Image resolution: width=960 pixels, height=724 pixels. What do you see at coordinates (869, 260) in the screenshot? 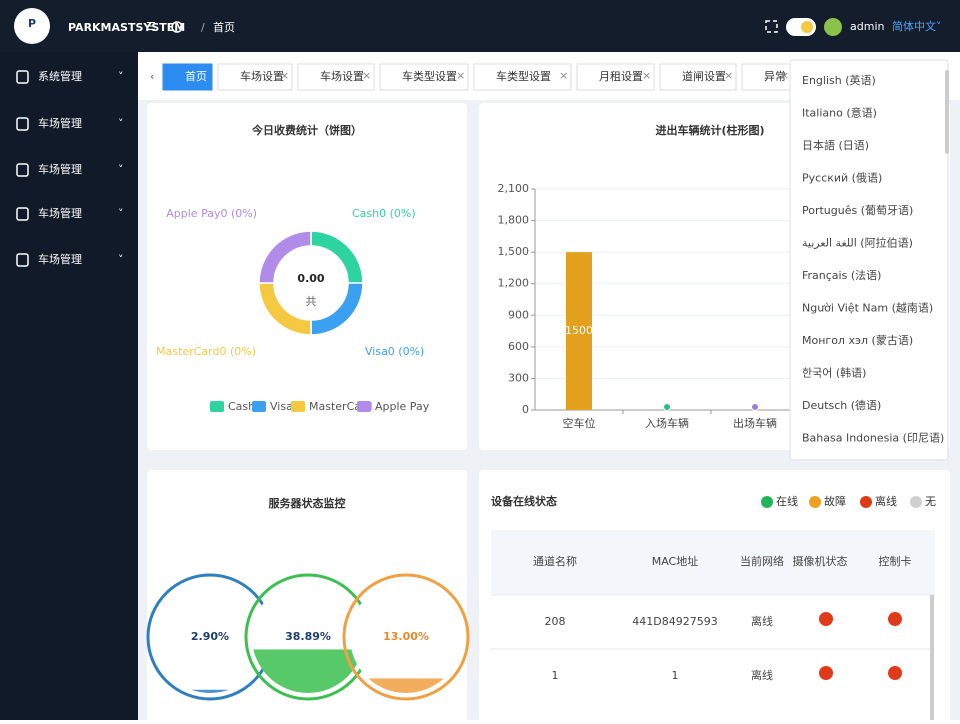
I see `dropdown-panel` at bounding box center [869, 260].